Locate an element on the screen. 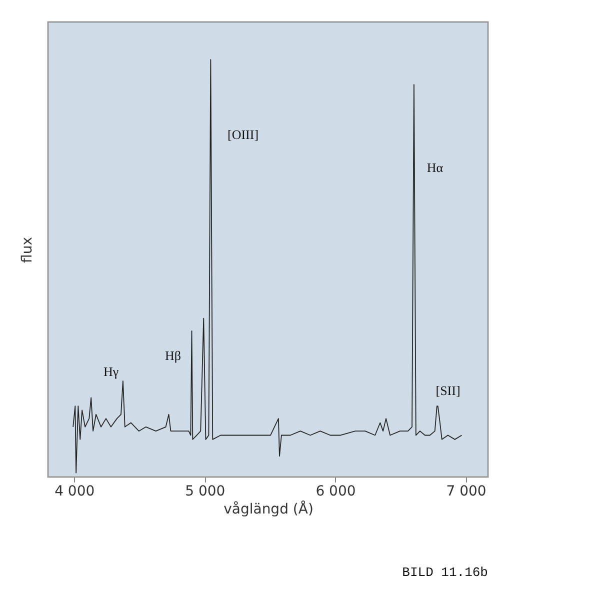 The image size is (600, 600). annotation: [SII] is located at coordinates (448, 390).